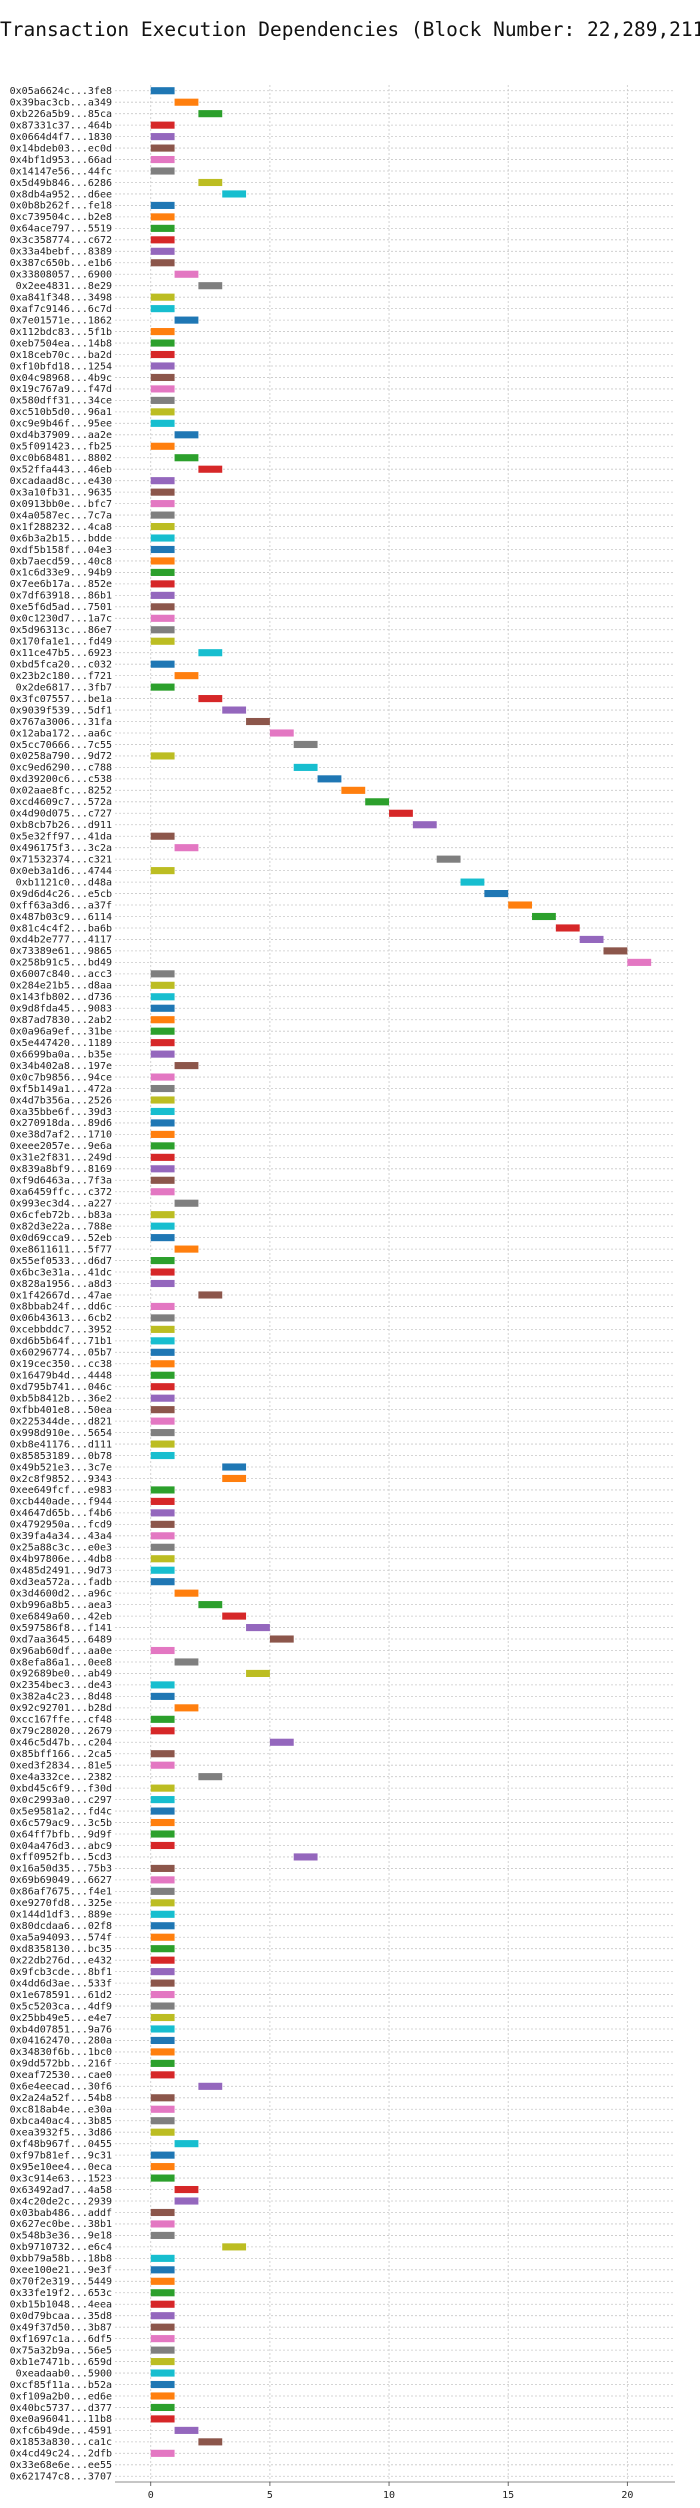  Describe the element at coordinates (61, 802) in the screenshot. I see `y-tick-label: 0xcd4609c7...572a` at that location.